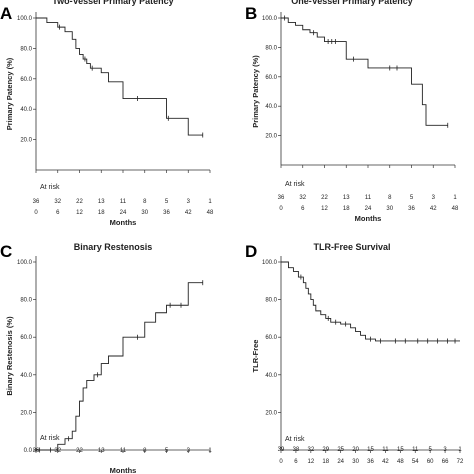 This screenshot has width=474, height=474. Describe the element at coordinates (430, 462) in the screenshot. I see `x-tick-label: 60` at that location.